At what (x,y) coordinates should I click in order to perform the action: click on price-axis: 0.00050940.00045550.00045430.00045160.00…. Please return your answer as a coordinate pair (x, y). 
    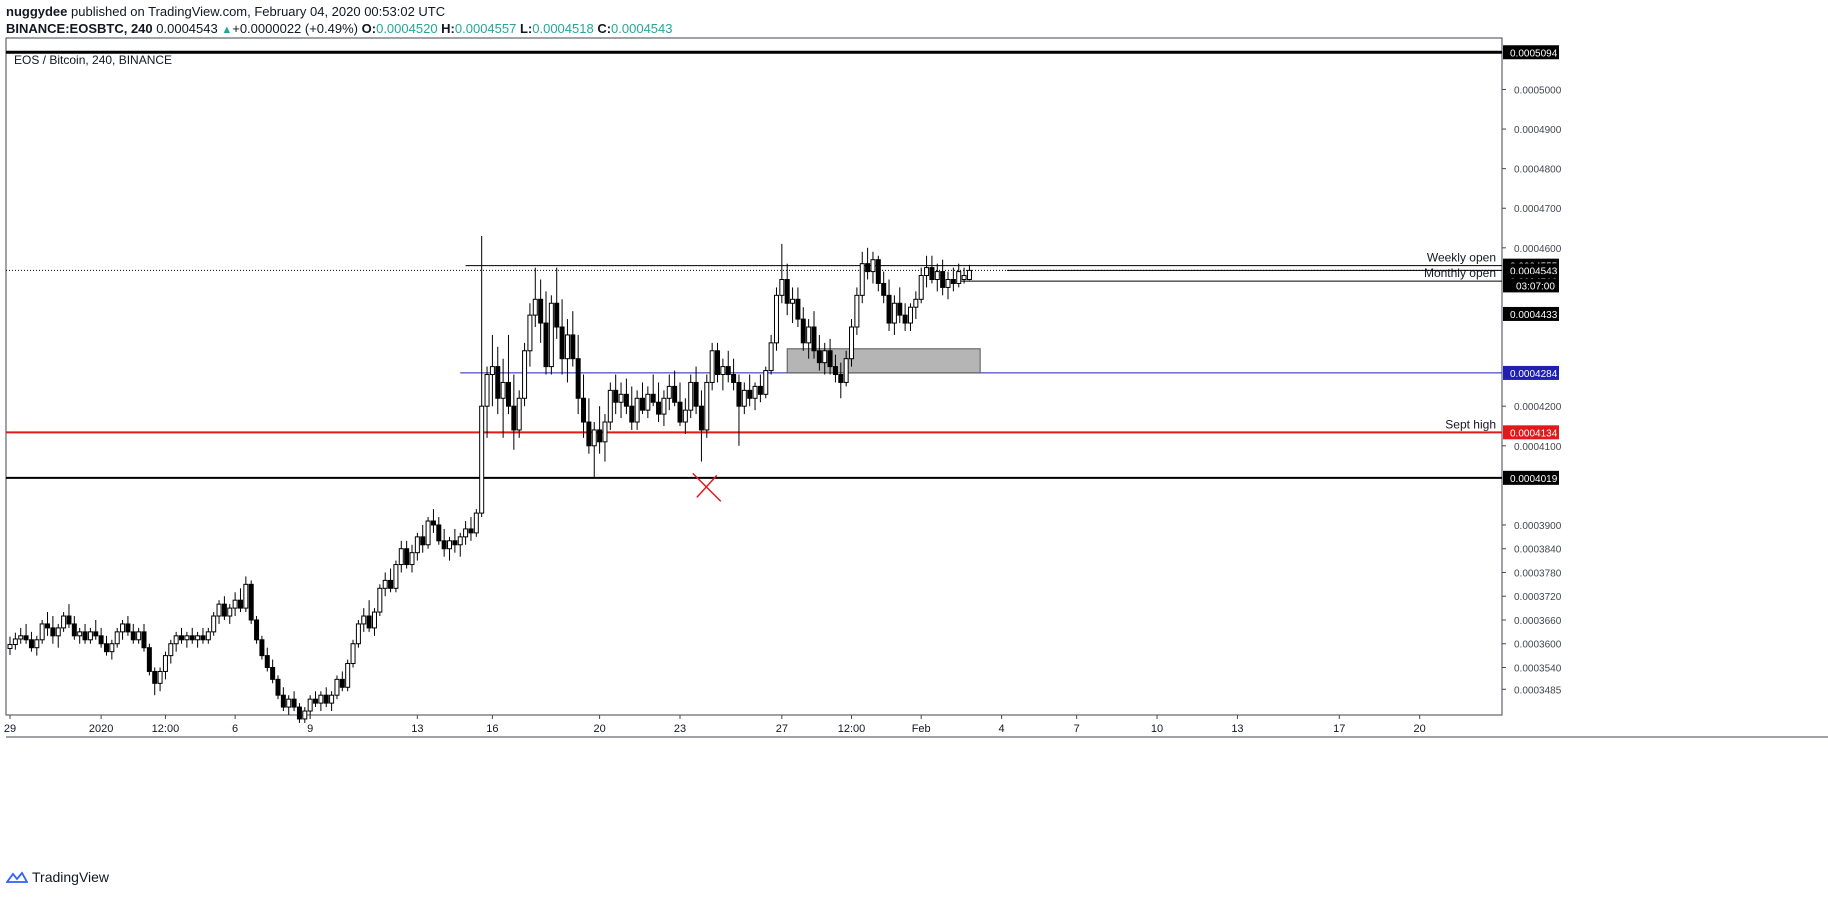
    Looking at the image, I should click on (1532, 370).